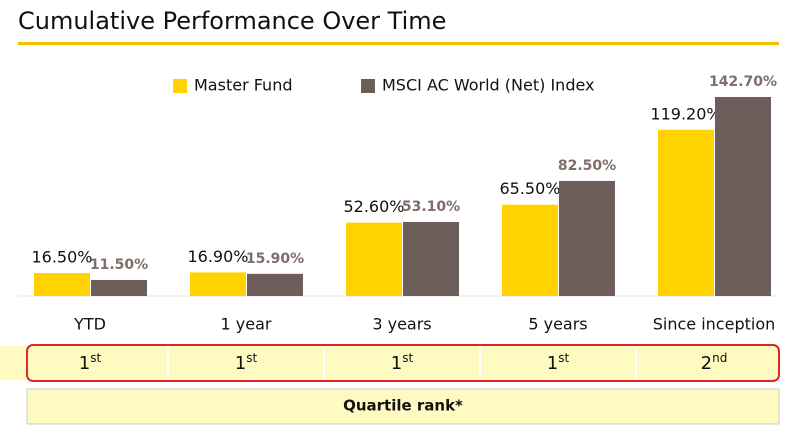 This screenshot has height=441, width=790. I want to click on rank-number: 2, so click(706, 363).